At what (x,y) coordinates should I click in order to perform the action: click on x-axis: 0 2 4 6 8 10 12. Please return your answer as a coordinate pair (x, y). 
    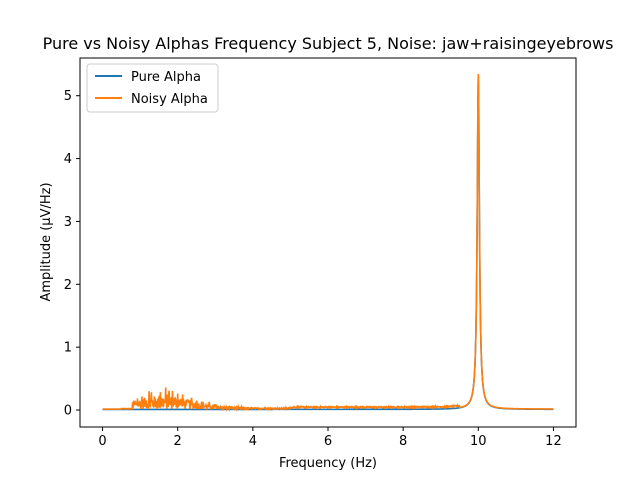
    Looking at the image, I should click on (330, 438).